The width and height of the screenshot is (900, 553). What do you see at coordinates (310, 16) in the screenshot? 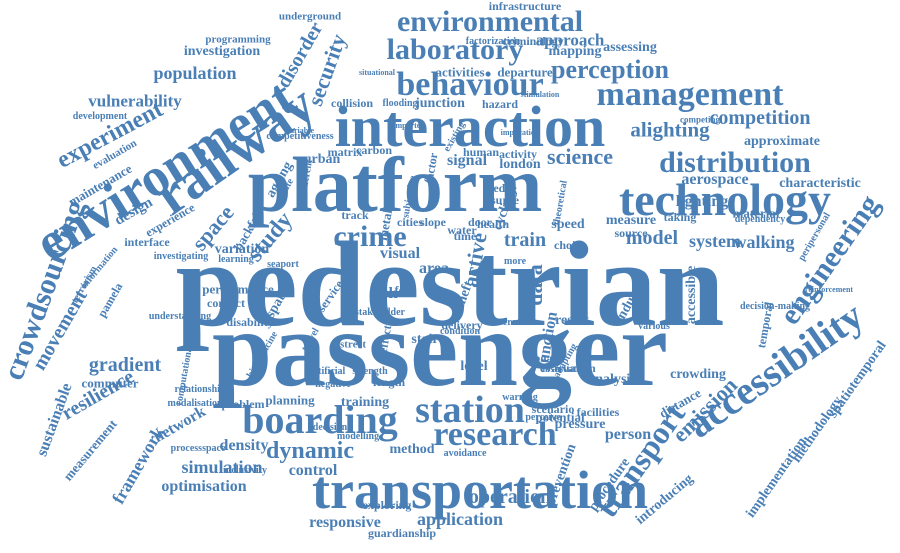
I see `cloud-word: underground` at bounding box center [310, 16].